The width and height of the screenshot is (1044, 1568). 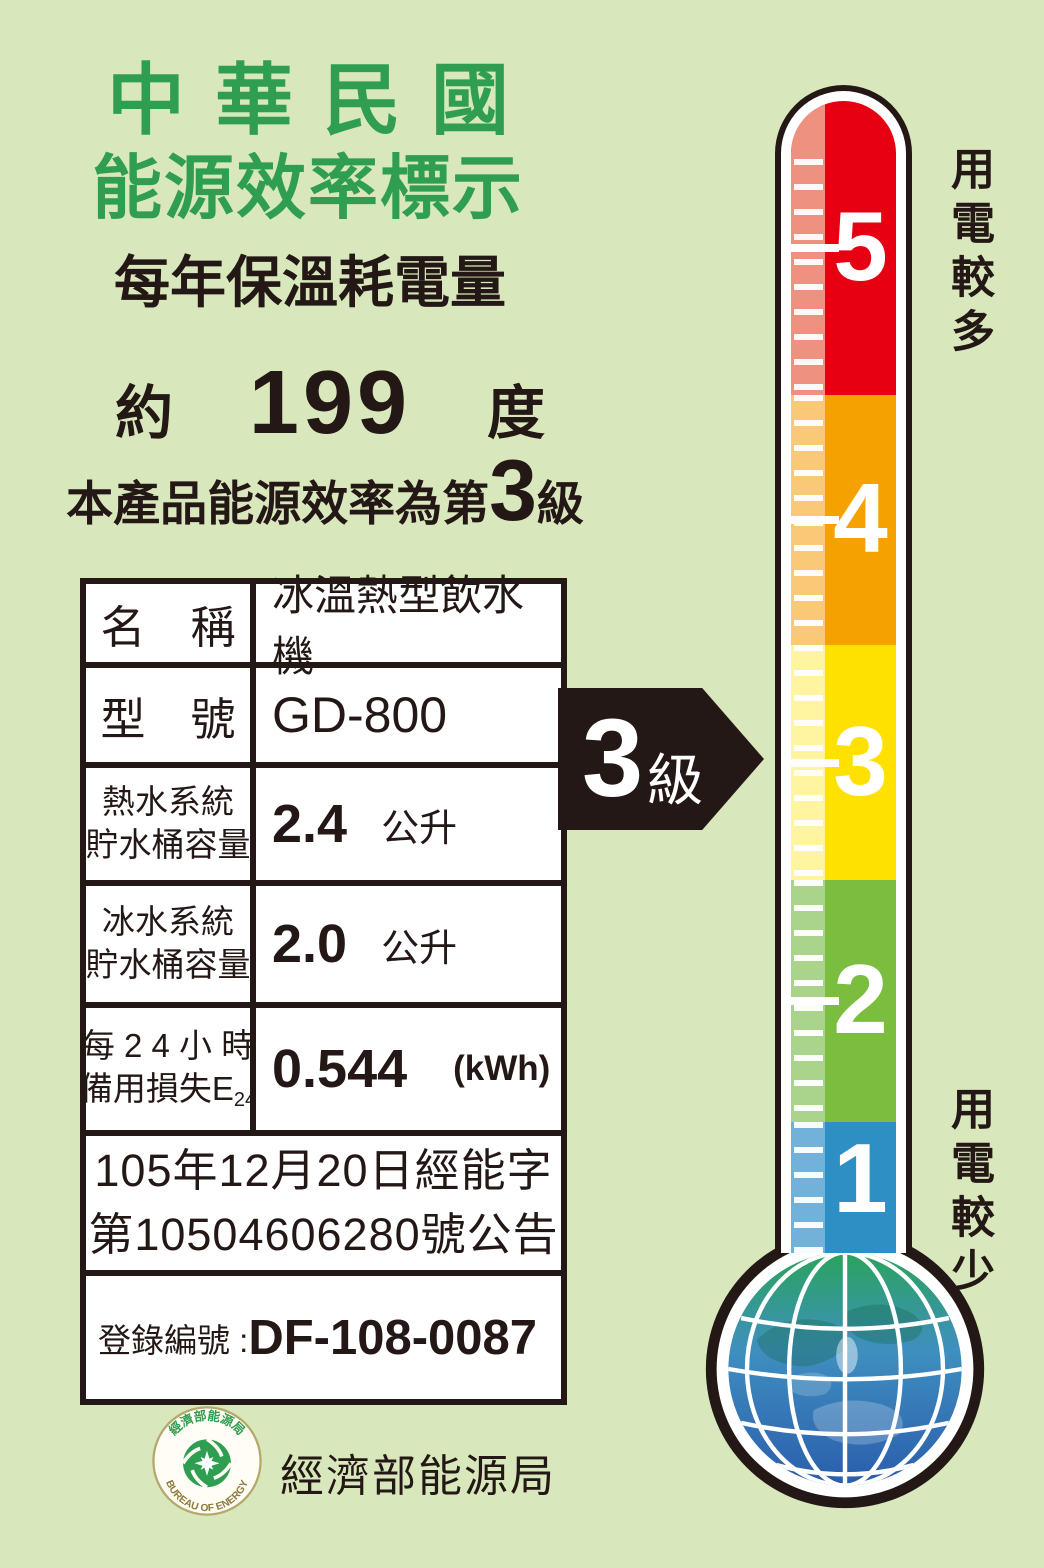 I want to click on agency-name: 經濟部能源局, so click(x=418, y=1476).